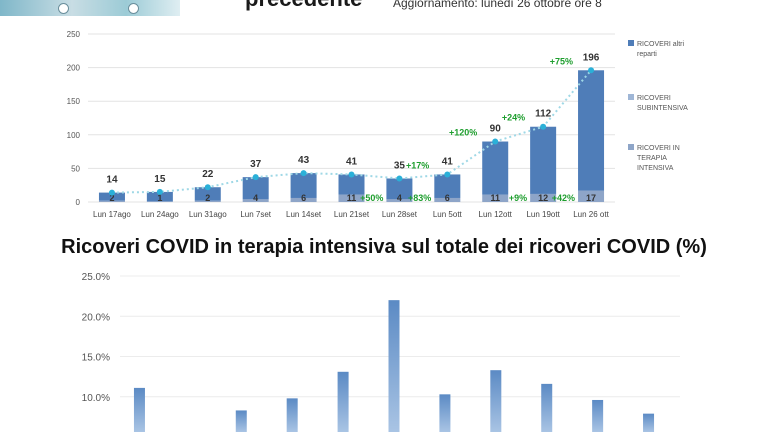  Describe the element at coordinates (417, 165) in the screenshot. I see `total-growth-label: +17%` at that location.